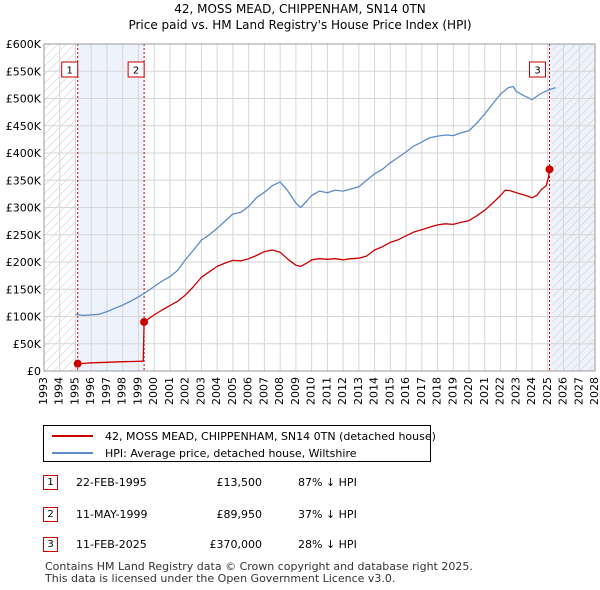 The image size is (600, 590). What do you see at coordinates (111, 482) in the screenshot?
I see `transaction-date: 22-FEB-1995` at bounding box center [111, 482].